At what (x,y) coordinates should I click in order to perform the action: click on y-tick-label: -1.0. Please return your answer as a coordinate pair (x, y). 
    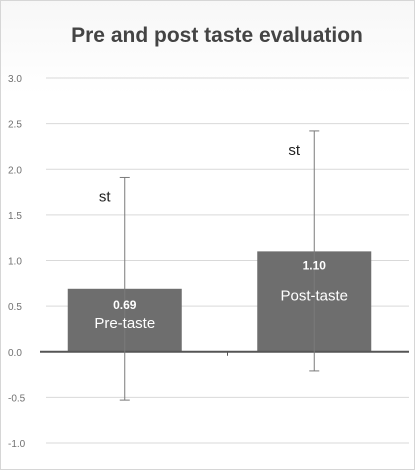
    Looking at the image, I should click on (17, 444).